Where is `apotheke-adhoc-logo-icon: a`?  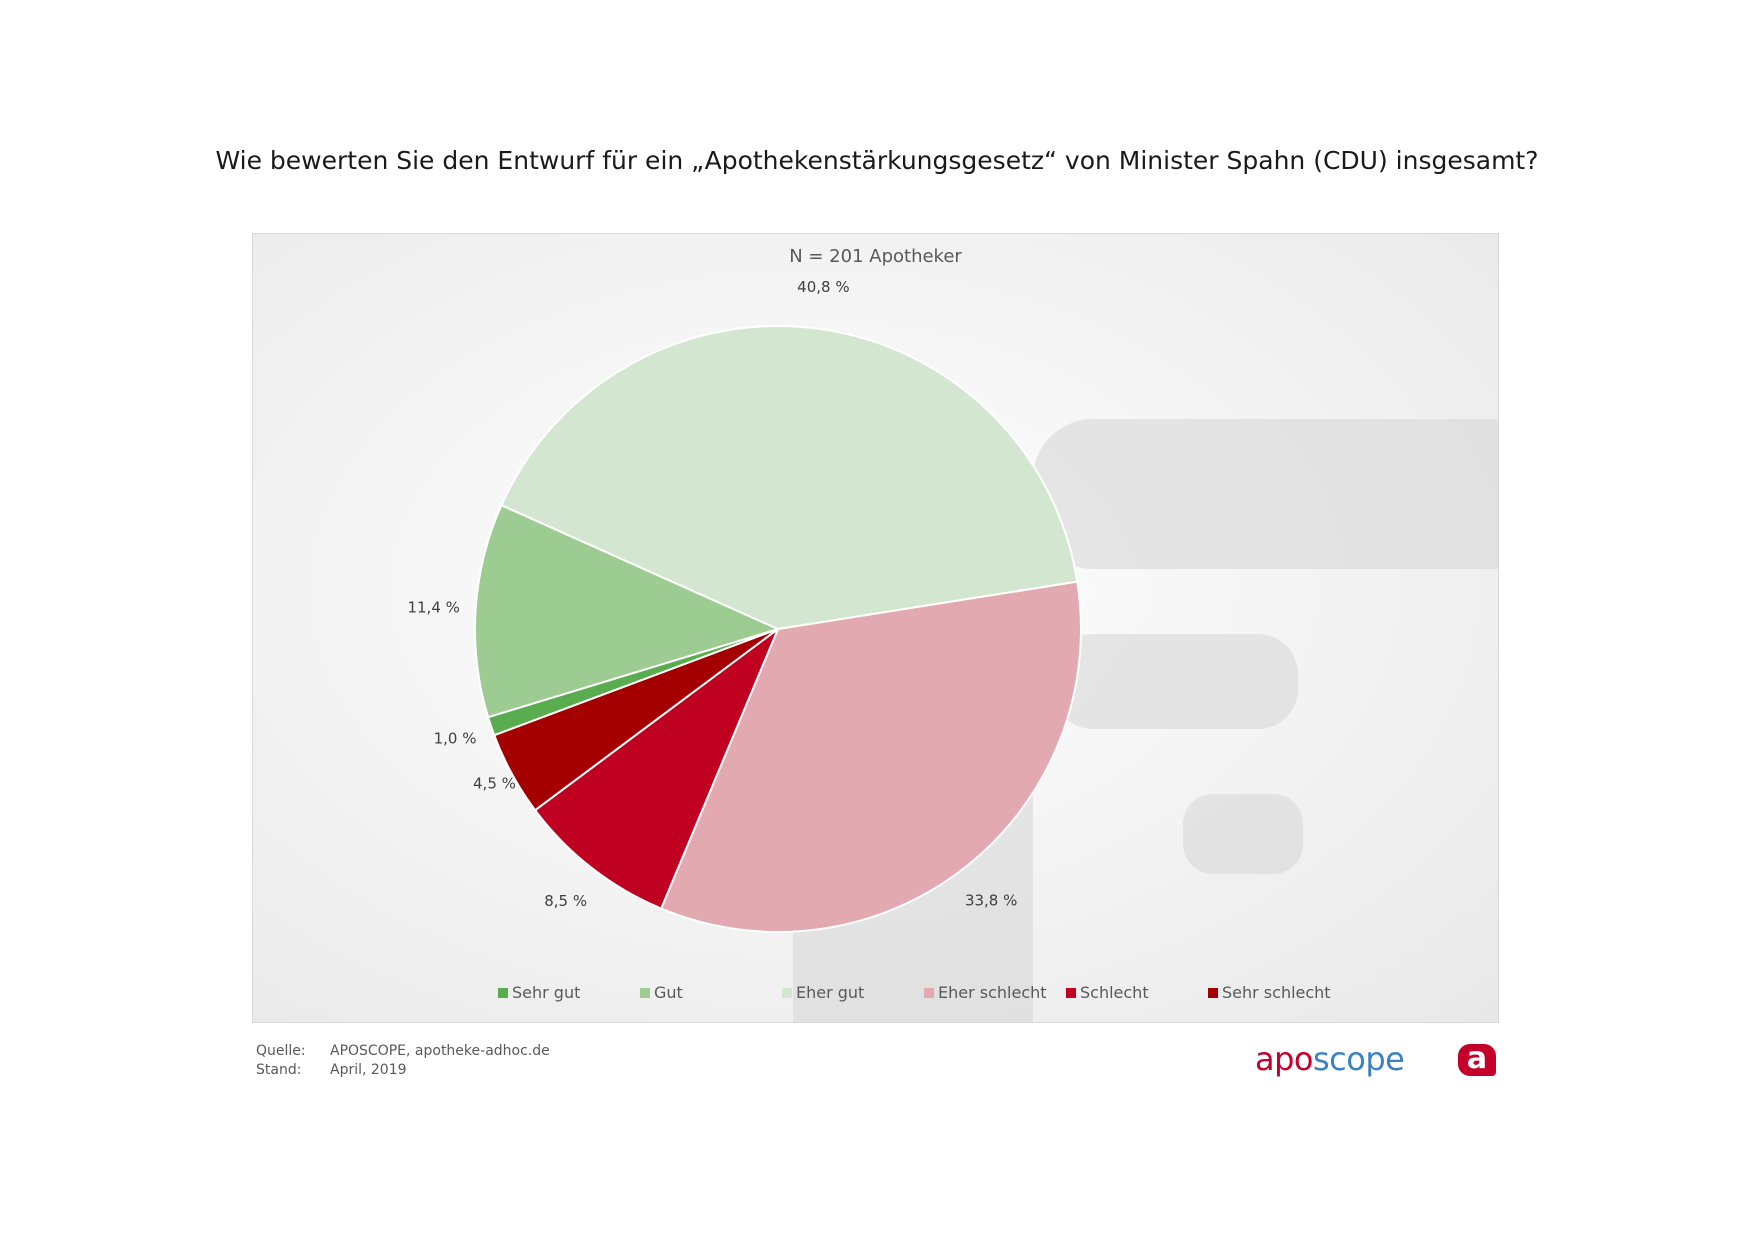 apotheke-adhoc-logo-icon: a is located at coordinates (1477, 1060).